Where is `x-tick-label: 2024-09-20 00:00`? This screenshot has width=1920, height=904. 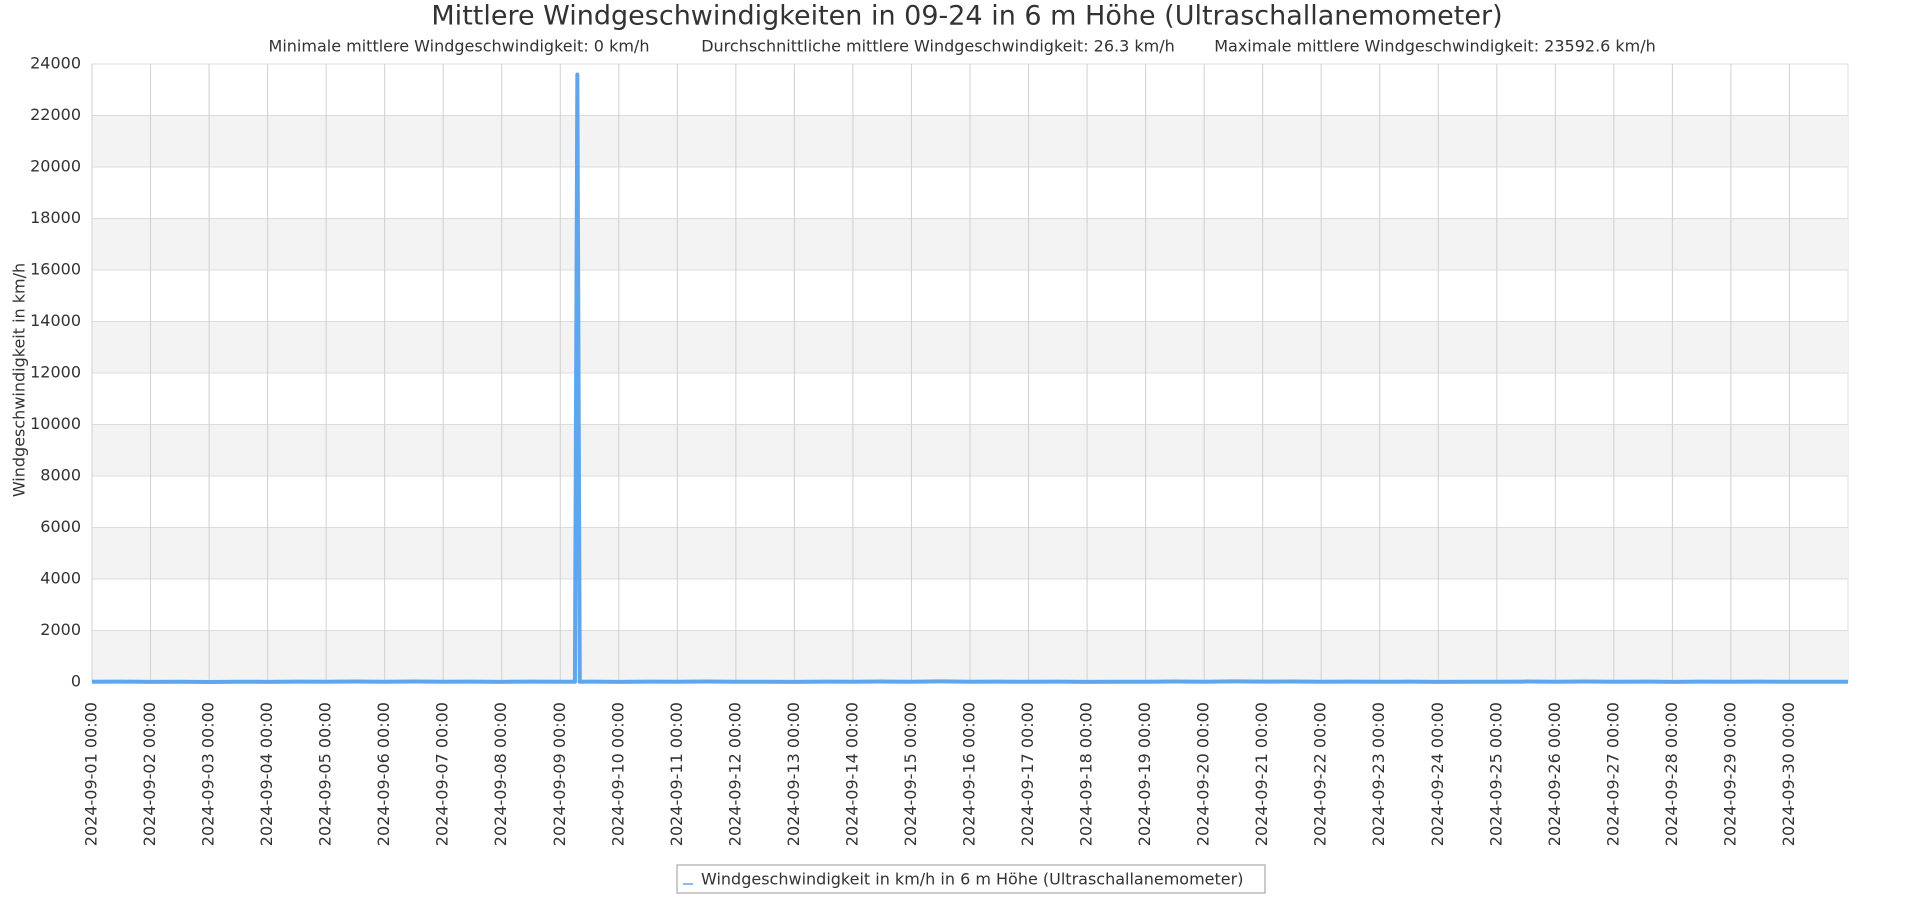 x-tick-label: 2024-09-20 00:00 is located at coordinates (1203, 774).